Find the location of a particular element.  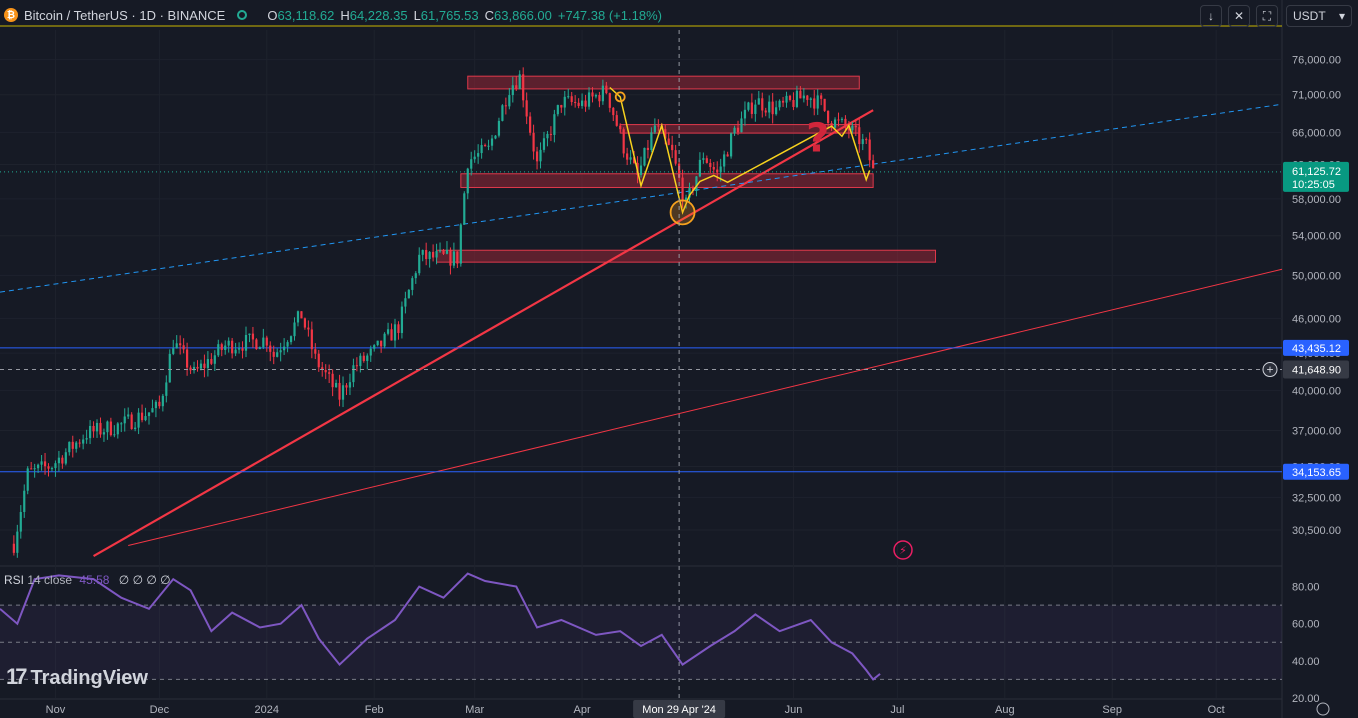

rsi-legend: RSI 14 close 45.58 ∅ ∅ ∅ ∅ is located at coordinates (87, 580).